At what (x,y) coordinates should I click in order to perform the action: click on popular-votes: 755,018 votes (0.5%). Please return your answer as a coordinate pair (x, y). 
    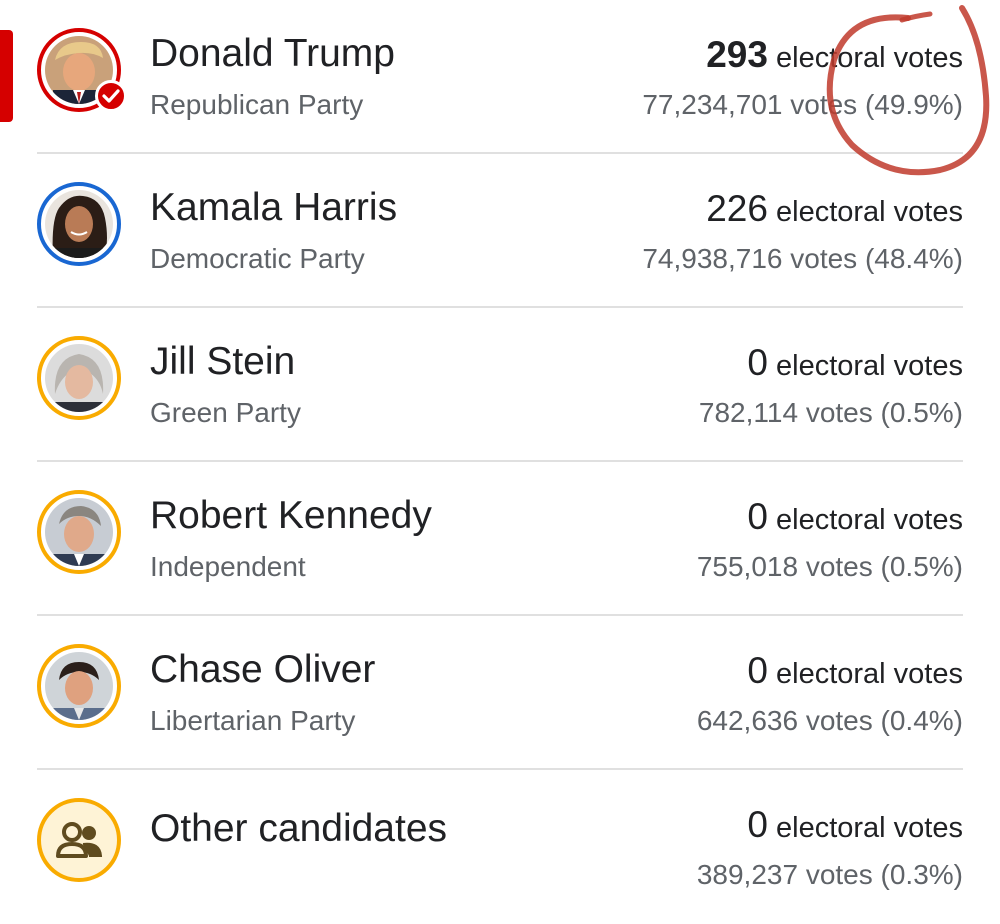
    Looking at the image, I should click on (829, 566).